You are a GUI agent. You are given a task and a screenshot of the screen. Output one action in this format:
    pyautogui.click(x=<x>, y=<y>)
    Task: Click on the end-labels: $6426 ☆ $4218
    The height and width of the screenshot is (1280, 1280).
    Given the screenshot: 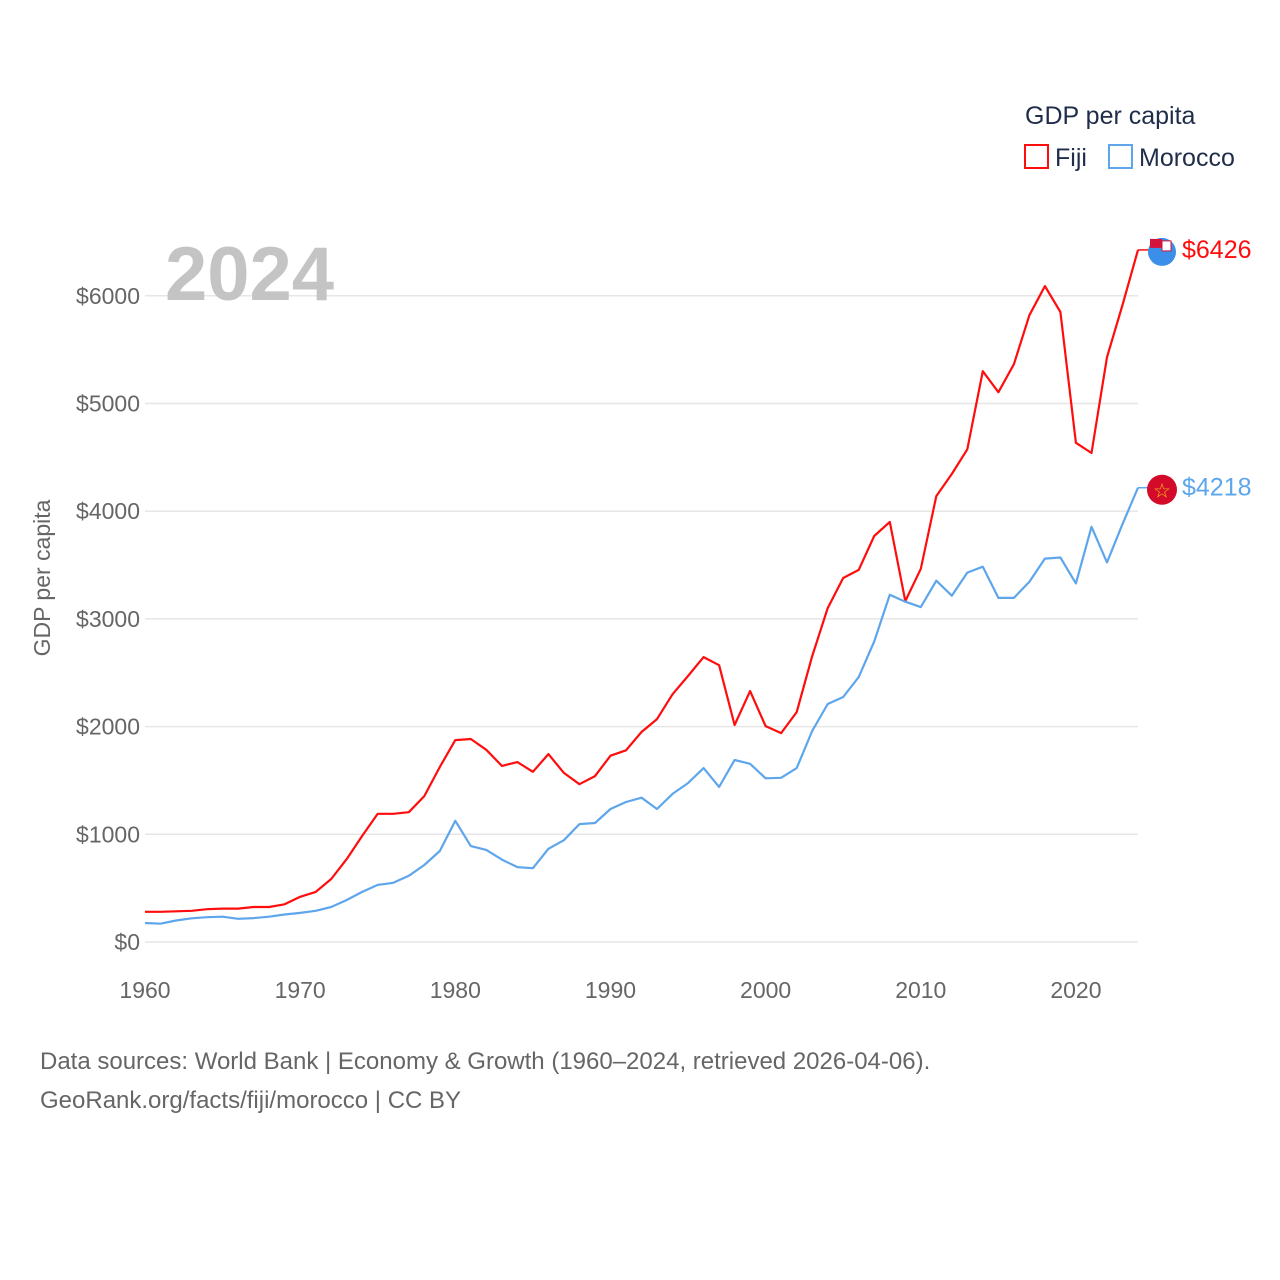 What is the action you would take?
    pyautogui.click(x=1195, y=370)
    